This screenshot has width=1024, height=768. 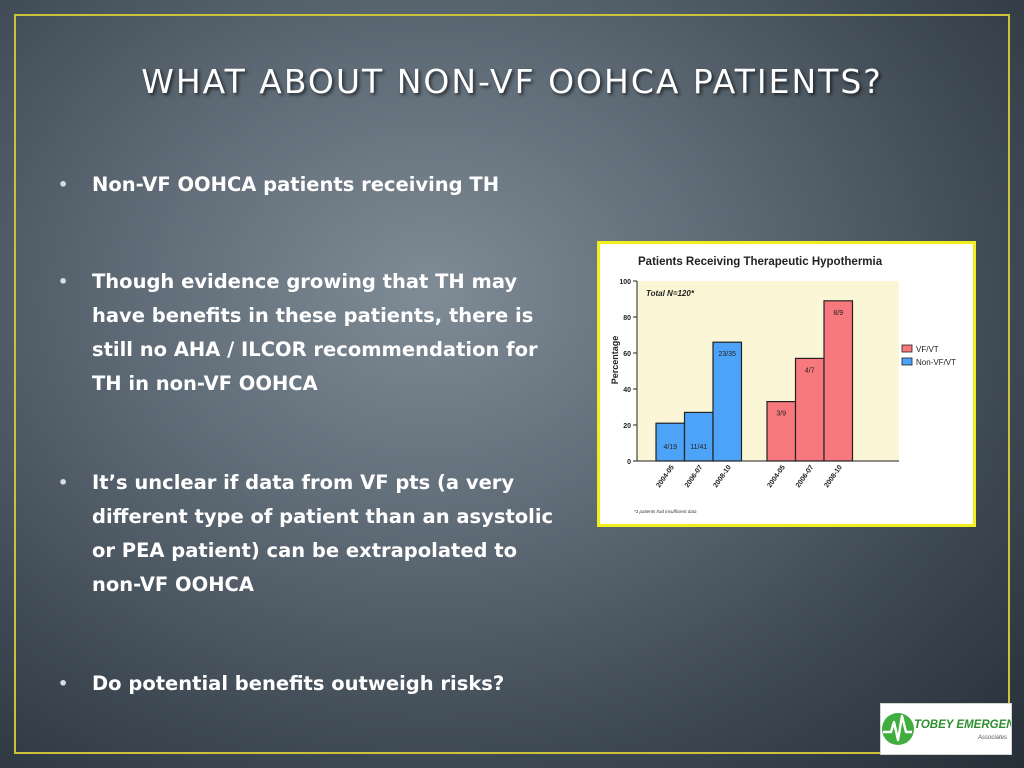 What do you see at coordinates (627, 318) in the screenshot?
I see `y-tick-label: 80` at bounding box center [627, 318].